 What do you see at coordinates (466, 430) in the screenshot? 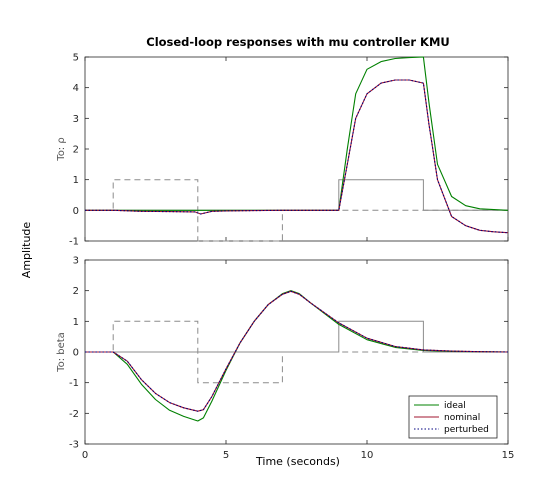
I see `legend-label-perturbed: perturbed` at bounding box center [466, 430].